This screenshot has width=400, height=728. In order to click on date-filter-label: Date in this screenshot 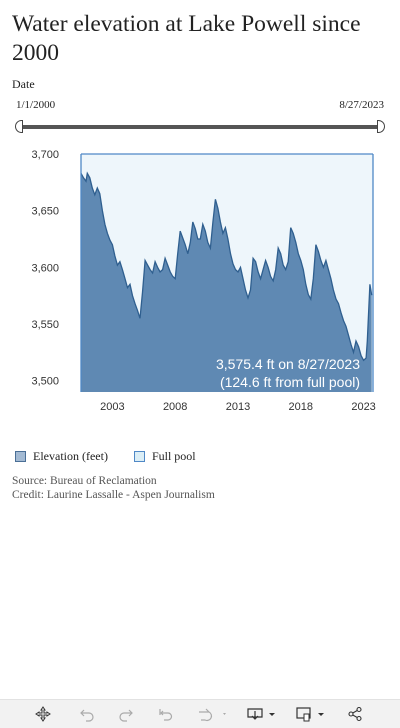, I will do `click(23, 84)`.